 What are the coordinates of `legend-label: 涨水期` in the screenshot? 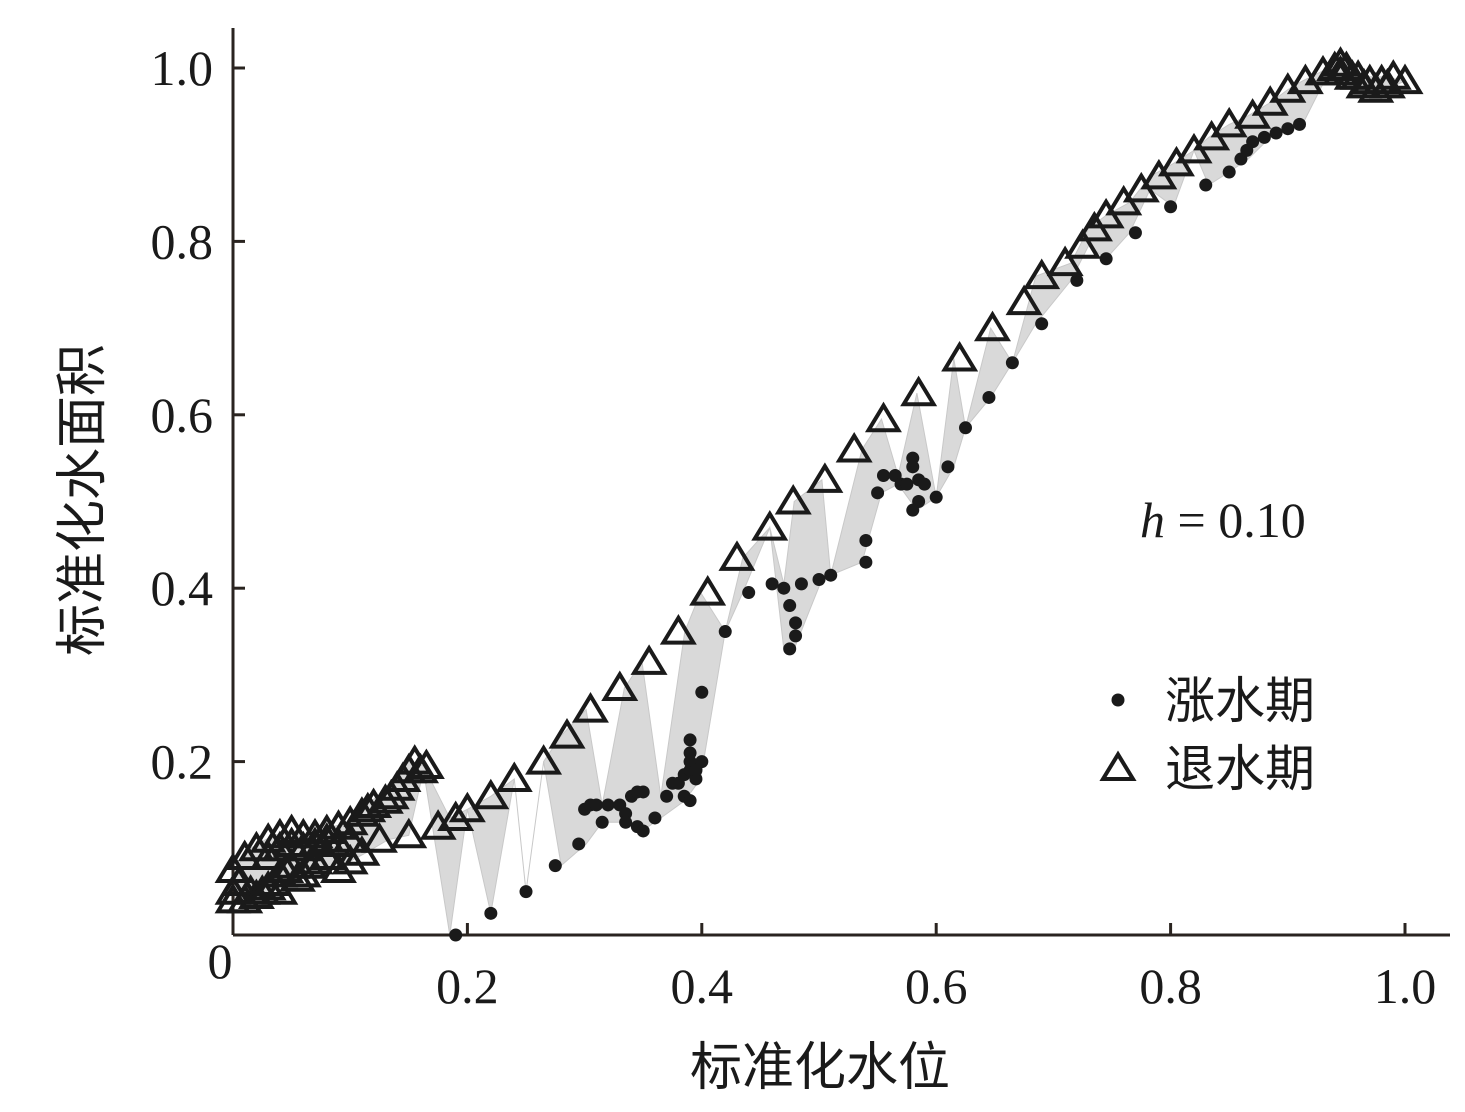 It's located at (1240, 701).